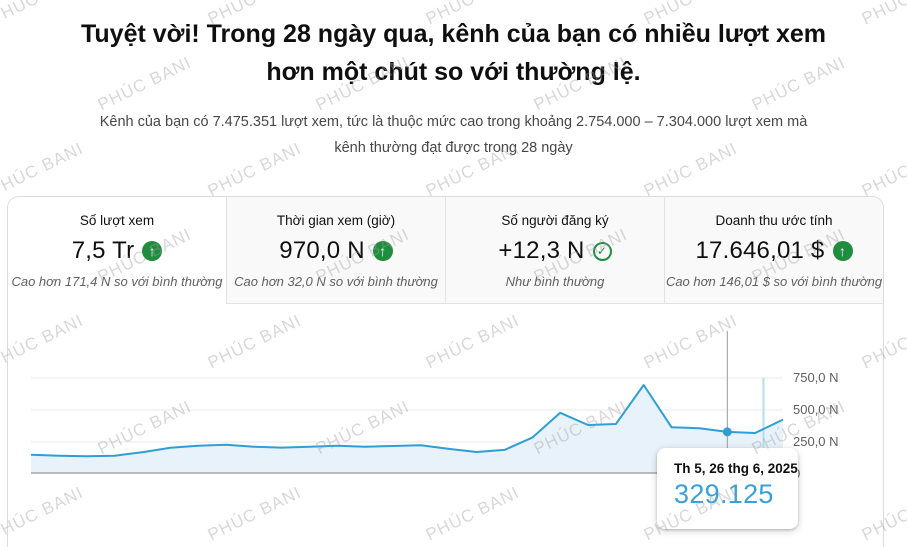  Describe the element at coordinates (407, 421) in the screenshot. I see `views-line` at that location.